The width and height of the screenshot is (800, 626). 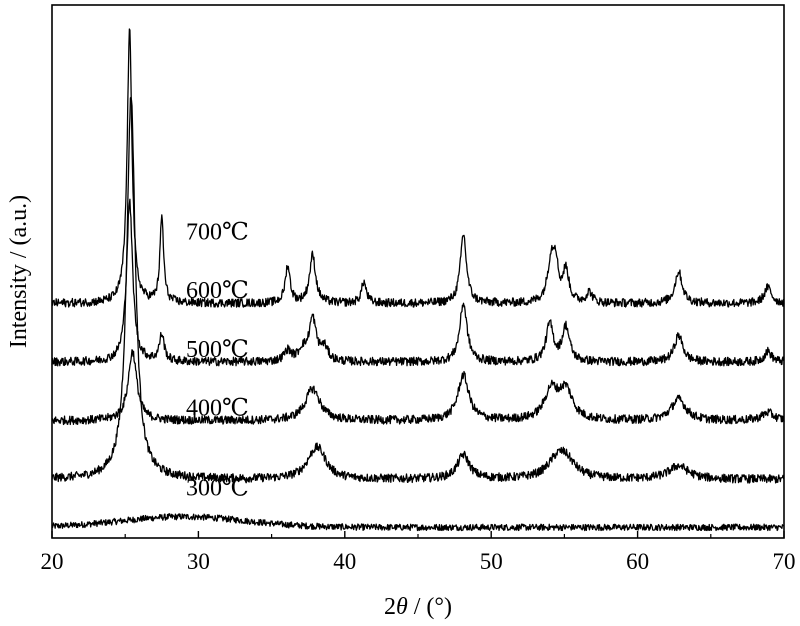 I want to click on x-axis-title: 2θ / (°), so click(x=418, y=607).